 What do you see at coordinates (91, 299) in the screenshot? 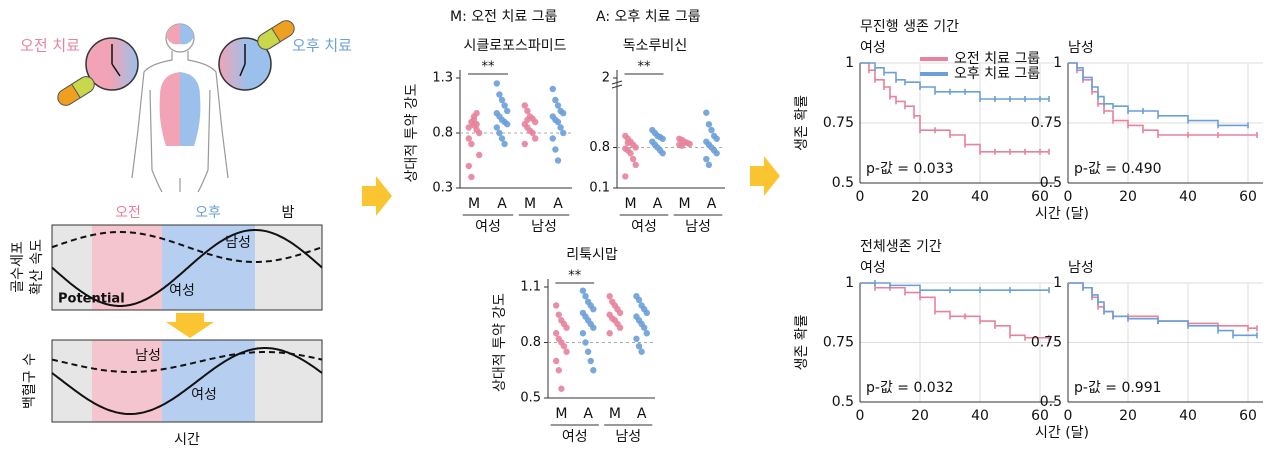
I see `note: Potential` at bounding box center [91, 299].